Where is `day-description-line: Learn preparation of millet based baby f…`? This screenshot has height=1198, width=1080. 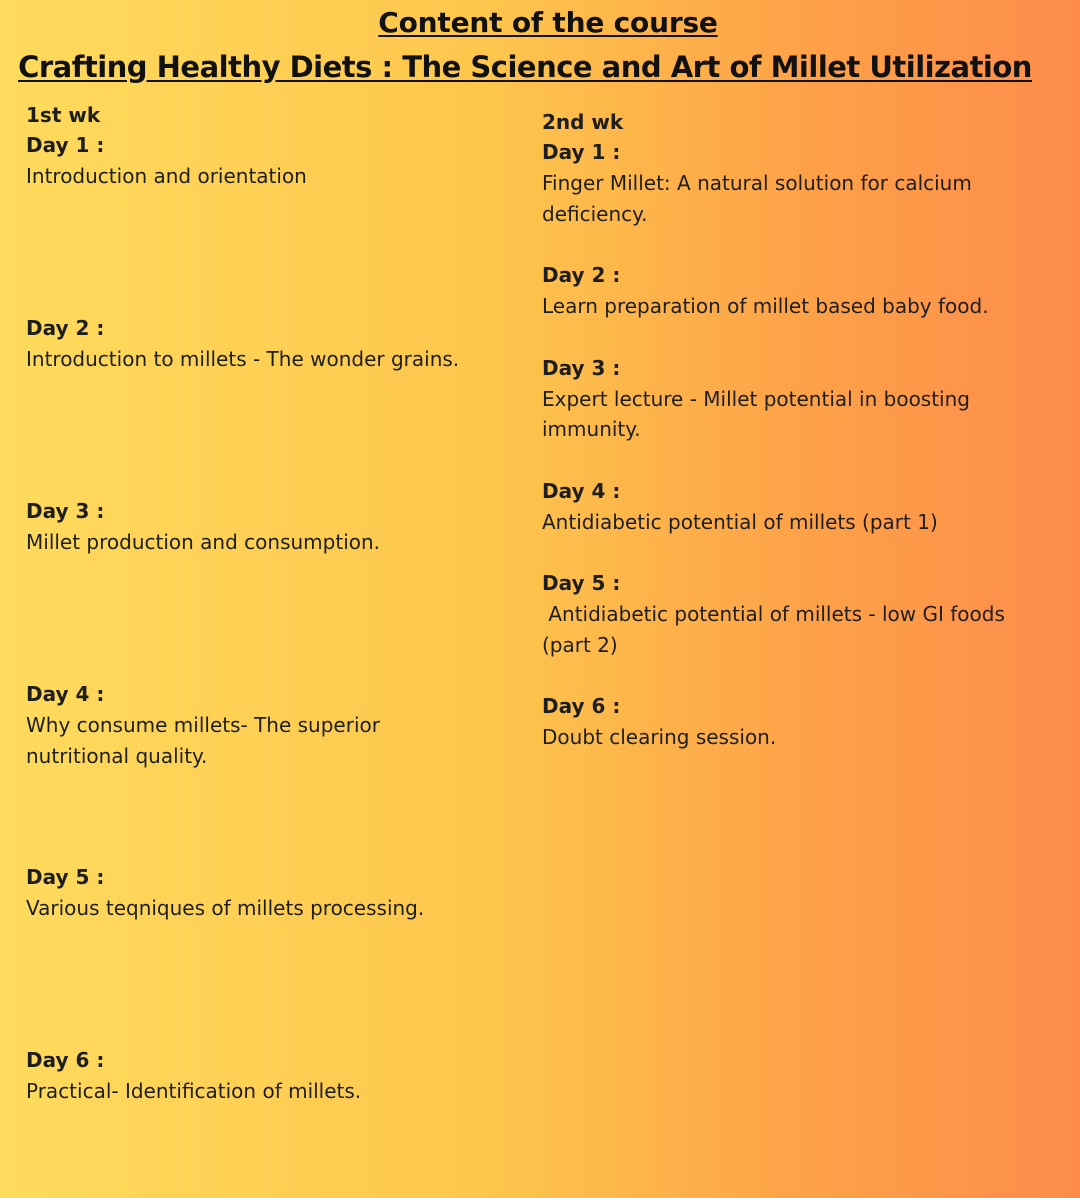 day-description-line: Learn preparation of millet based baby f… is located at coordinates (765, 306).